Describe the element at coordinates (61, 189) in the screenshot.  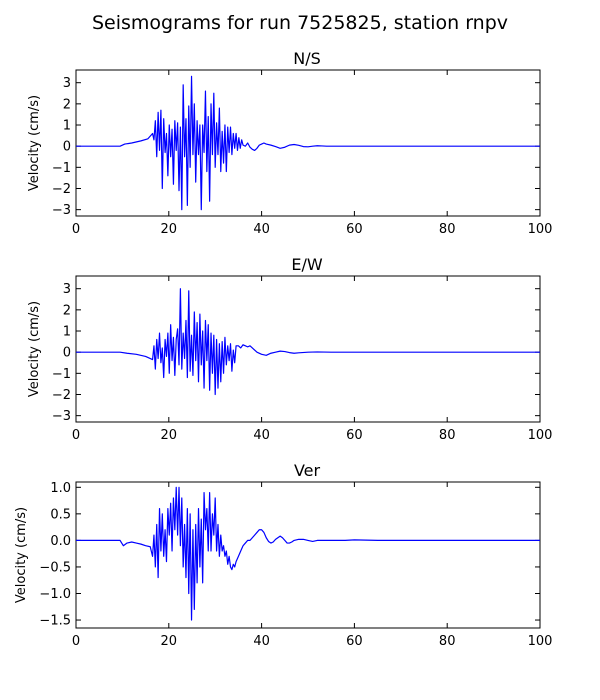
I see `y-tick-label-ns-1: −2` at that location.